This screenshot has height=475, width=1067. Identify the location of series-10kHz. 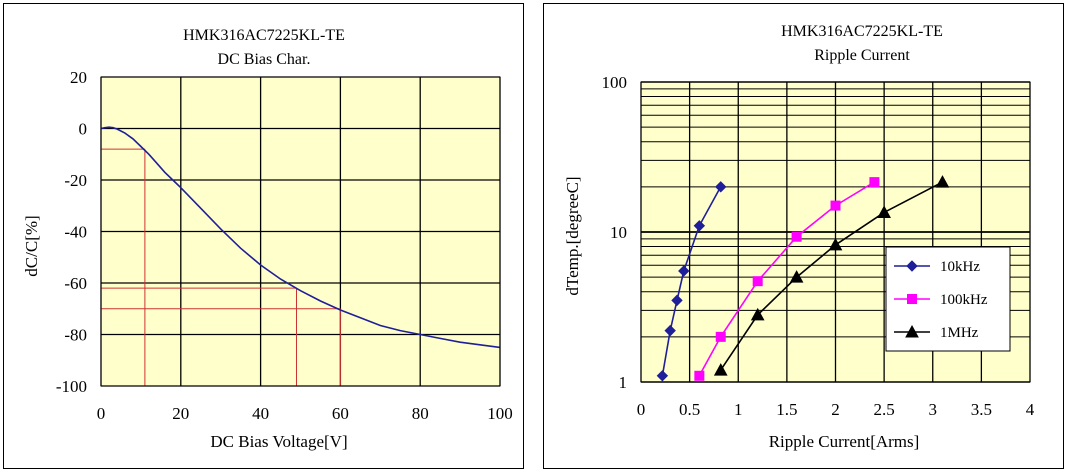
(691, 281).